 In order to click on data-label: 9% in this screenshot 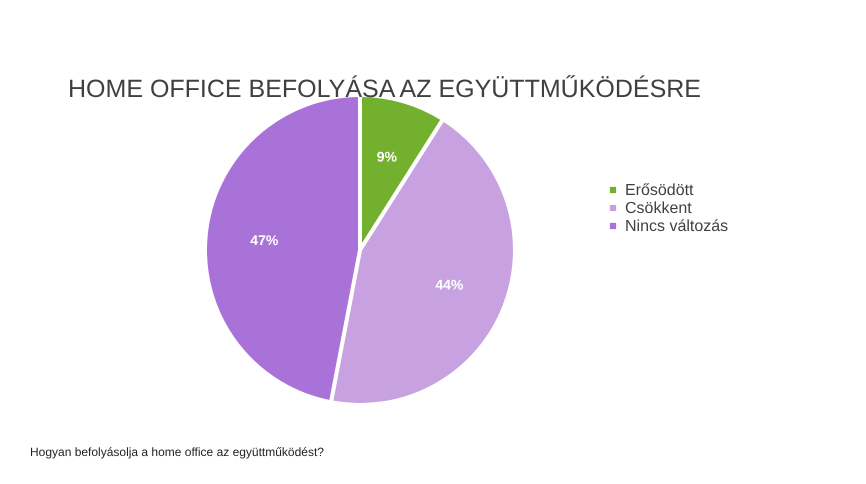, I will do `click(387, 156)`.